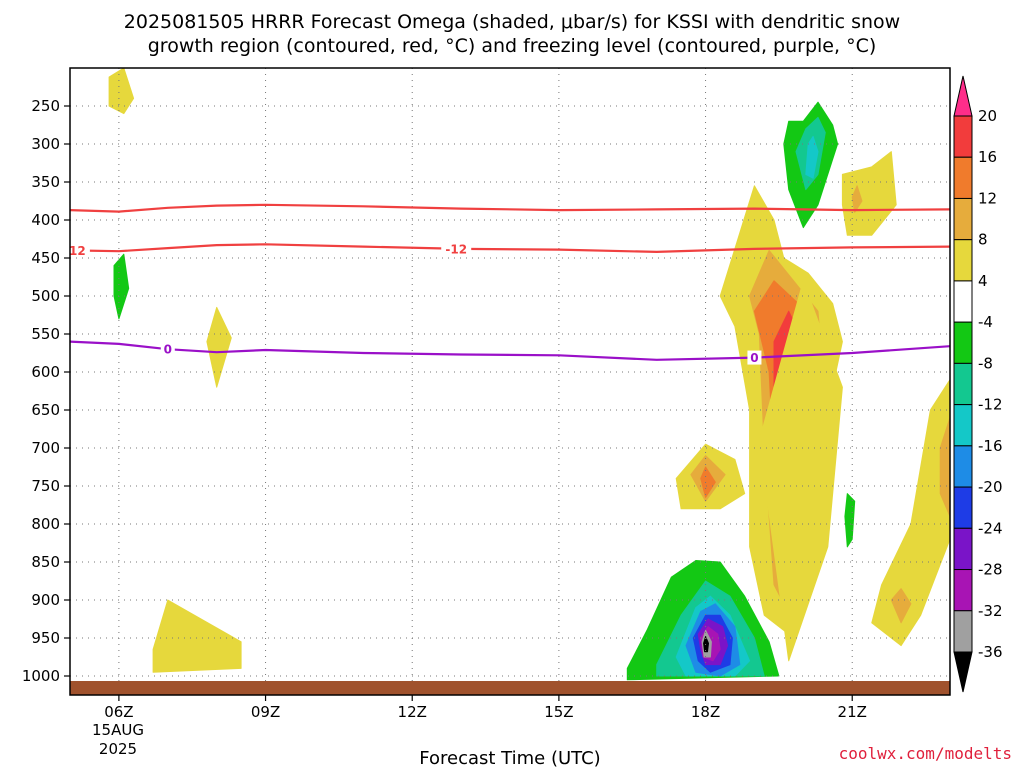 This screenshot has width=1024, height=768. I want to click on colorbar-label-3: 8, so click(983, 240).